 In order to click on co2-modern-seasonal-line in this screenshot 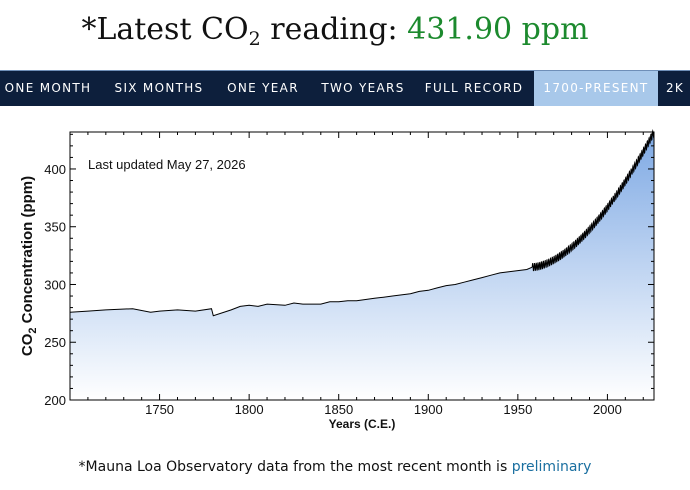, I will do `click(593, 200)`.